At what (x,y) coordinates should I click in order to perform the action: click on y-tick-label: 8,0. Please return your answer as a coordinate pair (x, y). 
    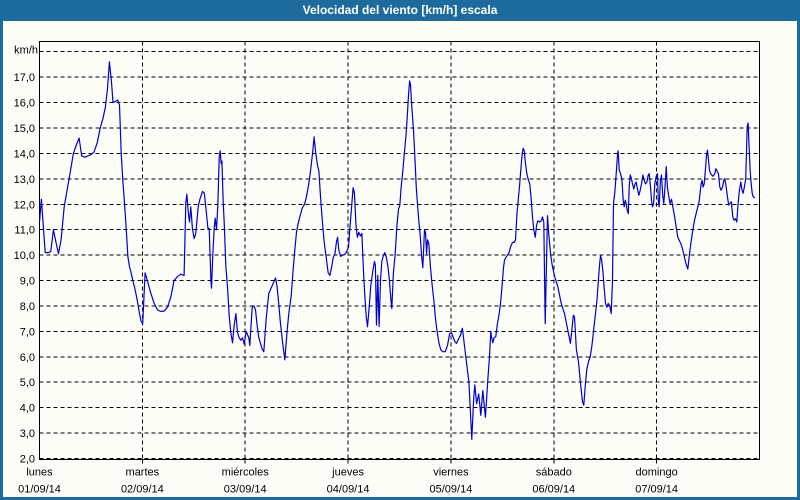
    Looking at the image, I should click on (27, 307).